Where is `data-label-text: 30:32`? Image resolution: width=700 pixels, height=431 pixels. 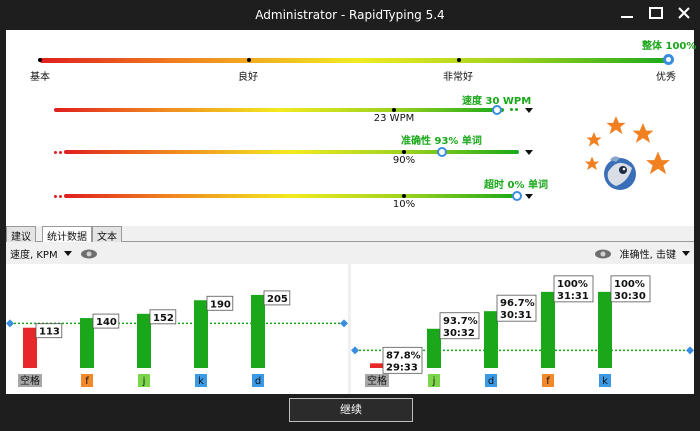 data-label-text: 30:32 is located at coordinates (459, 333).